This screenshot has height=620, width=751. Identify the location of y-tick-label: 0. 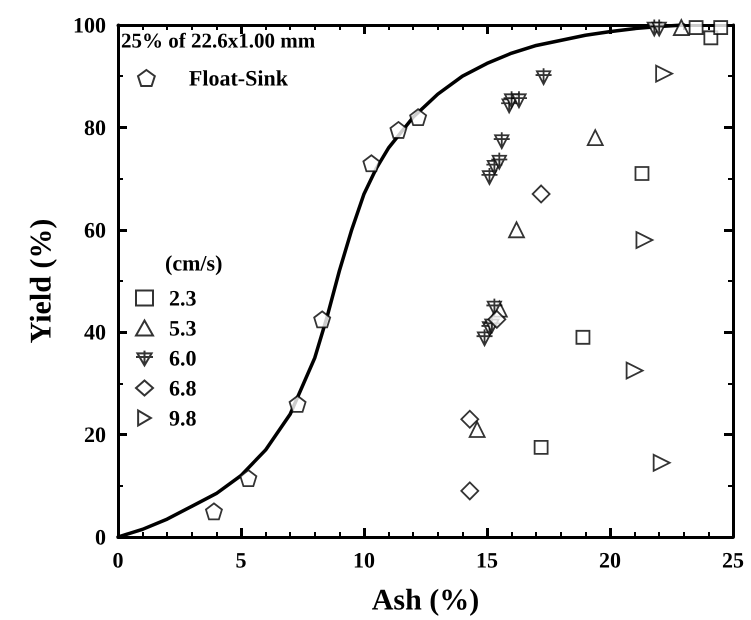
(100, 537).